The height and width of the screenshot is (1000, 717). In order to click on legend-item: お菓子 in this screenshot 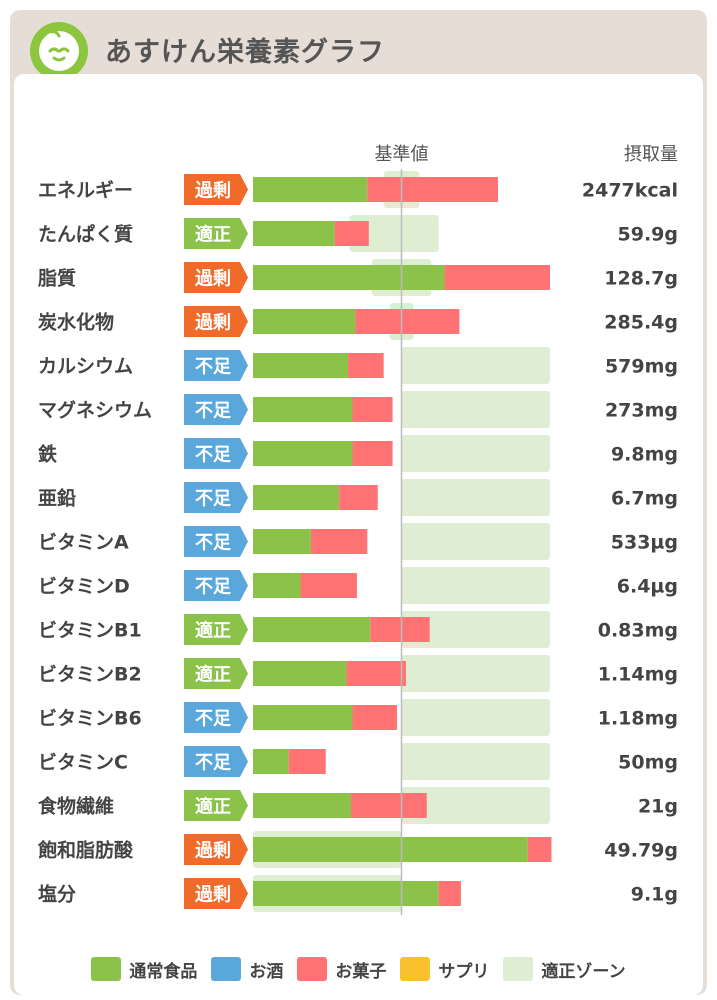, I will do `click(341, 969)`.